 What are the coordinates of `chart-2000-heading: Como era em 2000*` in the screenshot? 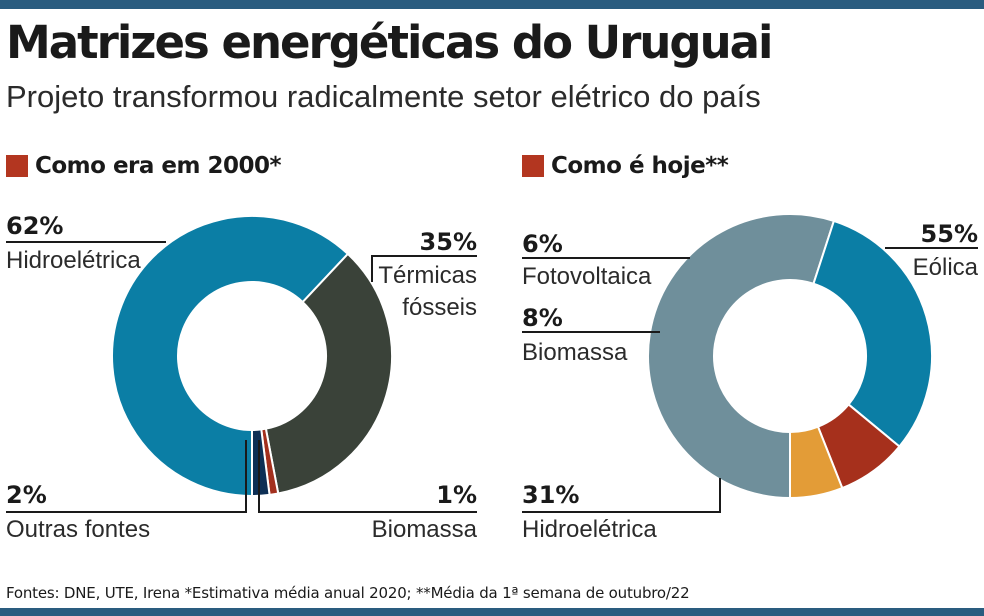 It's located at (144, 166).